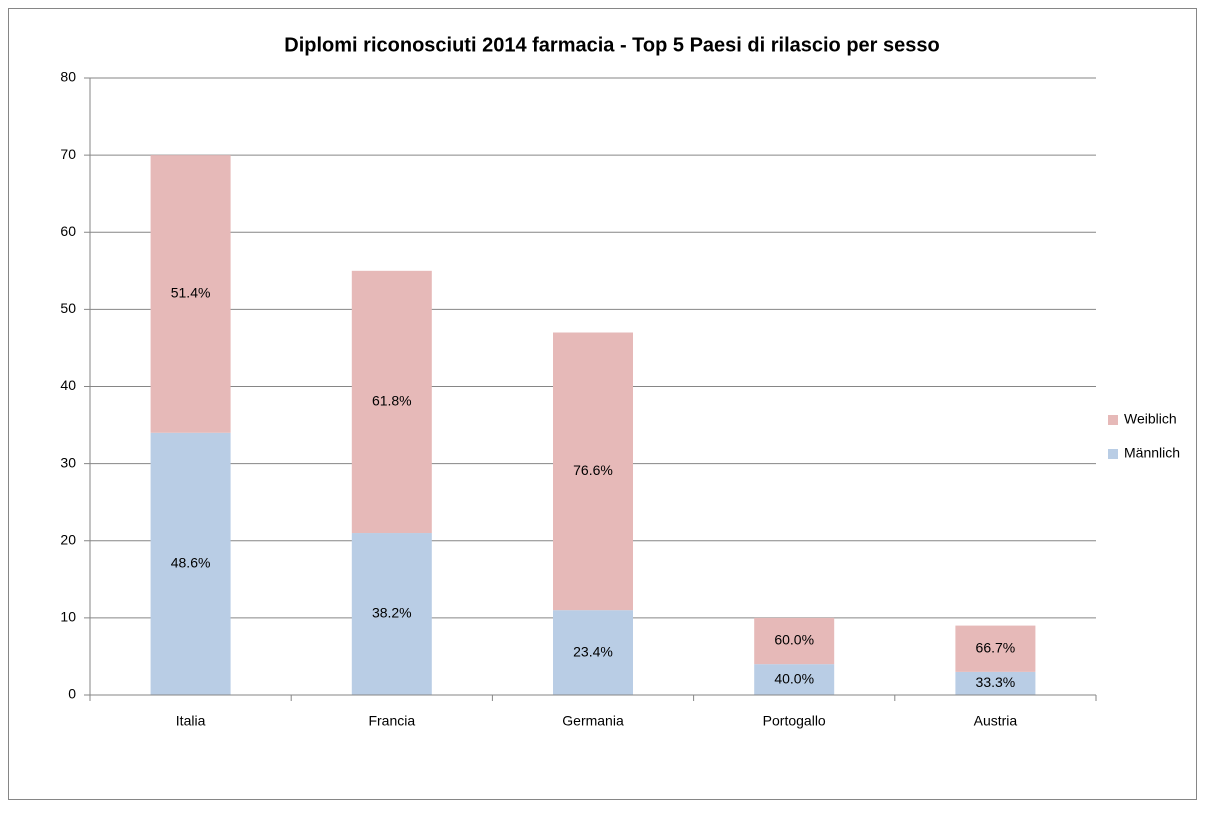  I want to click on y-tick-label: 10, so click(68, 617).